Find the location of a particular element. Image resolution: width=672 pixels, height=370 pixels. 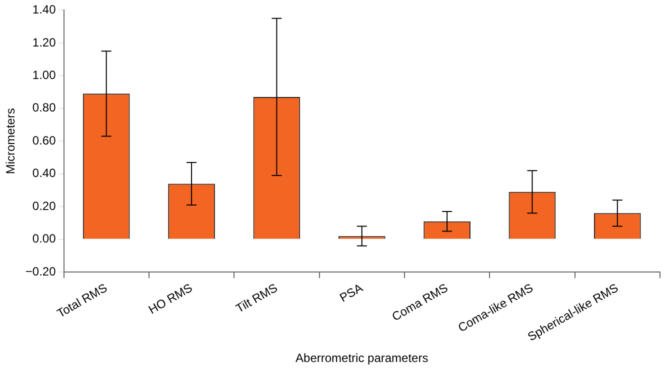

y-tick-label: 1.00 is located at coordinates (44, 75).